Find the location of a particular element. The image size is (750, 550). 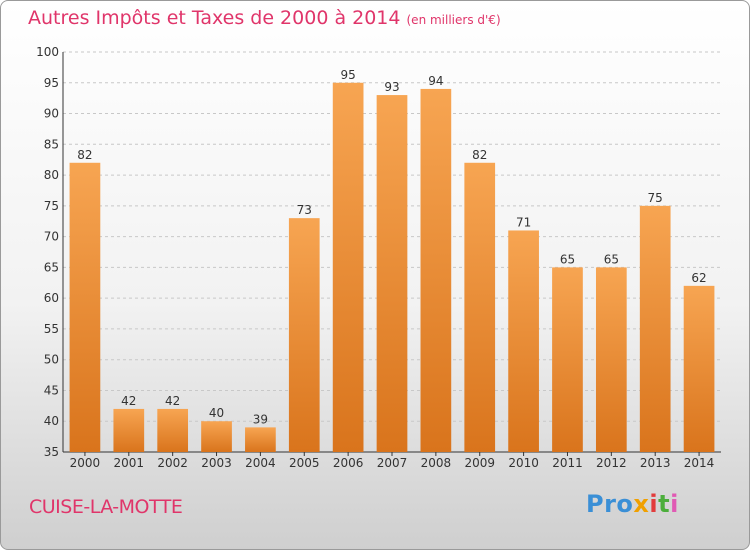

x-tick-label: 2009 is located at coordinates (479, 463).